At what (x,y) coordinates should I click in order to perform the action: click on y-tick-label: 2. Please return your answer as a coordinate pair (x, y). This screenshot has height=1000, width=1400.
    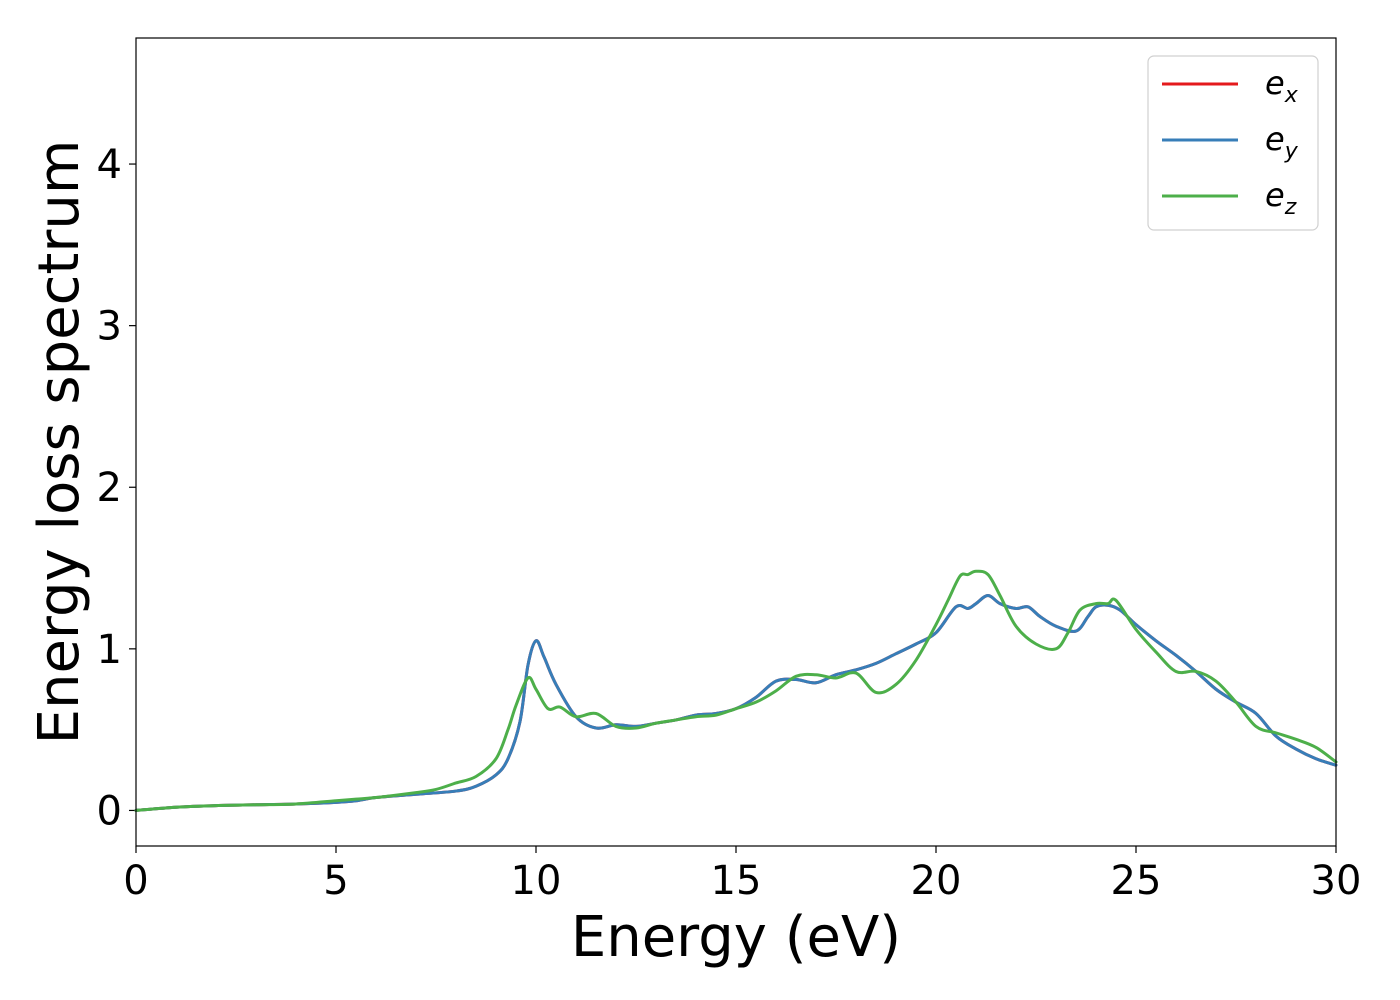
    Looking at the image, I should click on (109, 488).